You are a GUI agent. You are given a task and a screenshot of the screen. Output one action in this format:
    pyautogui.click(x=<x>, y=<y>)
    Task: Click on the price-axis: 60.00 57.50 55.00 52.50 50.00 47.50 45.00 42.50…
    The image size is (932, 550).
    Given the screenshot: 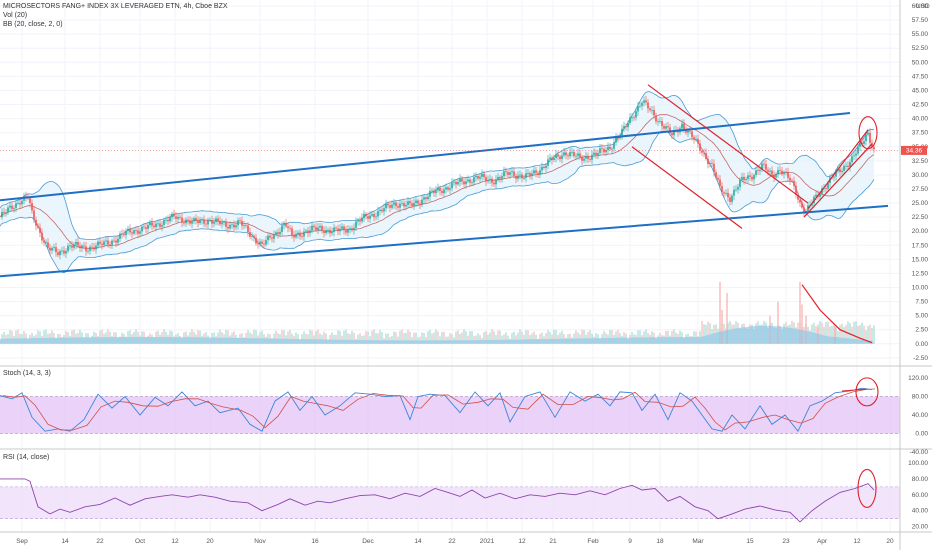 What is the action you would take?
    pyautogui.click(x=918, y=267)
    